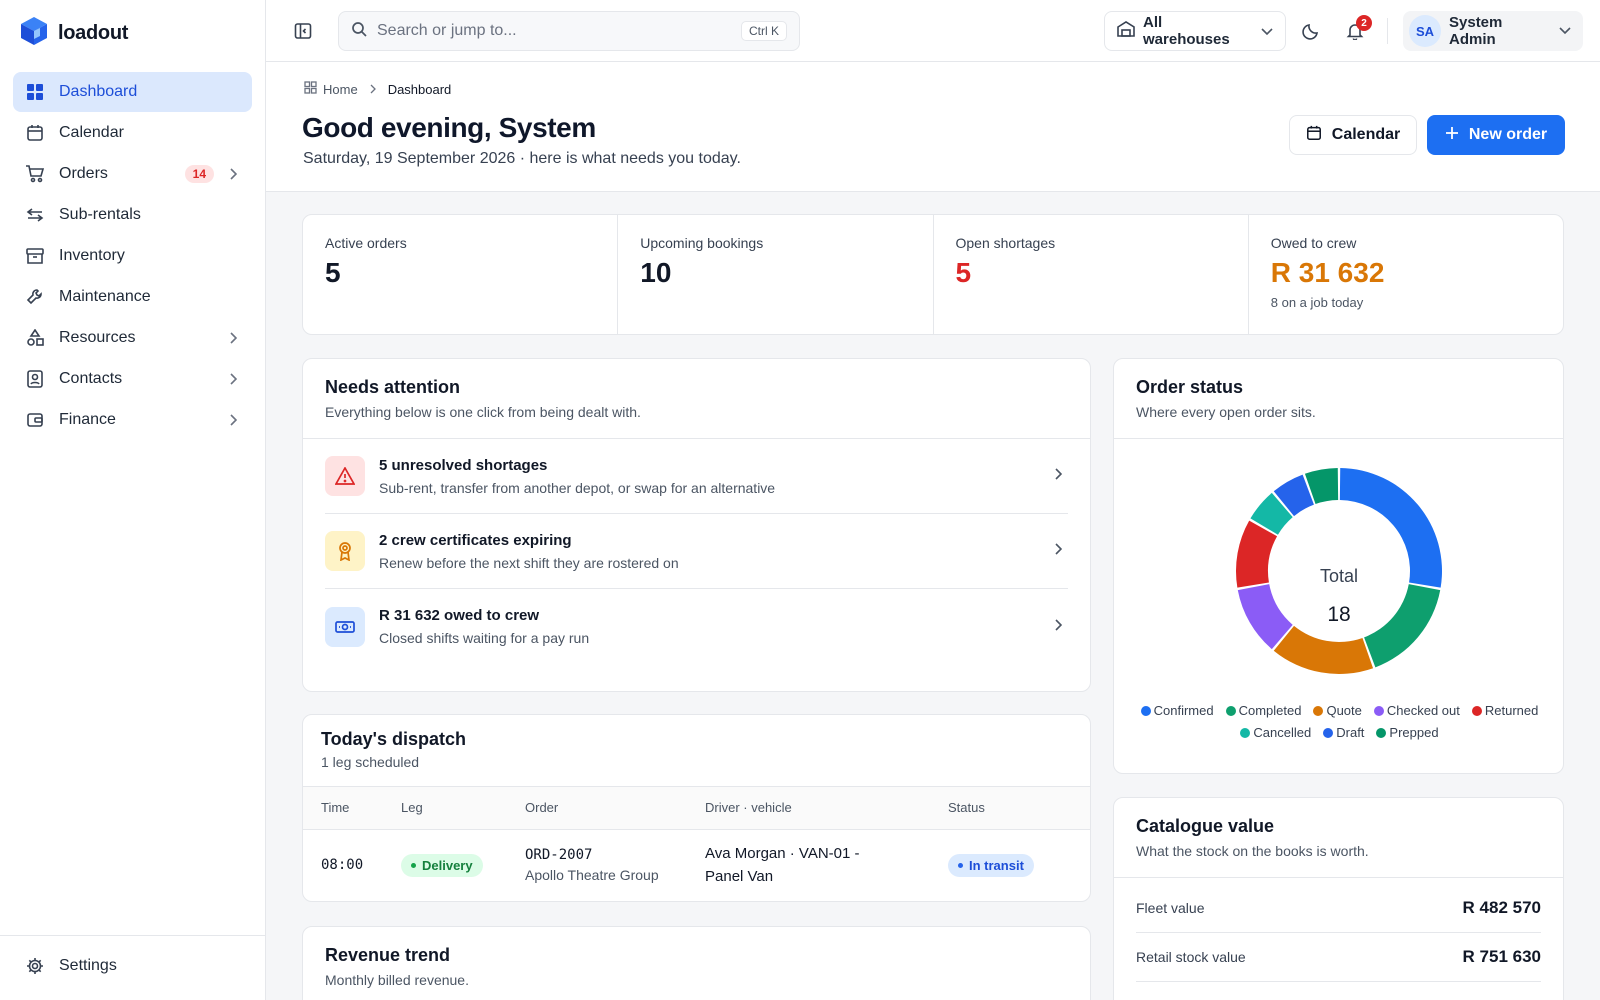 This screenshot has height=1000, width=1600. What do you see at coordinates (303, 31) in the screenshot?
I see `sidebar-toggle-icon` at bounding box center [303, 31].